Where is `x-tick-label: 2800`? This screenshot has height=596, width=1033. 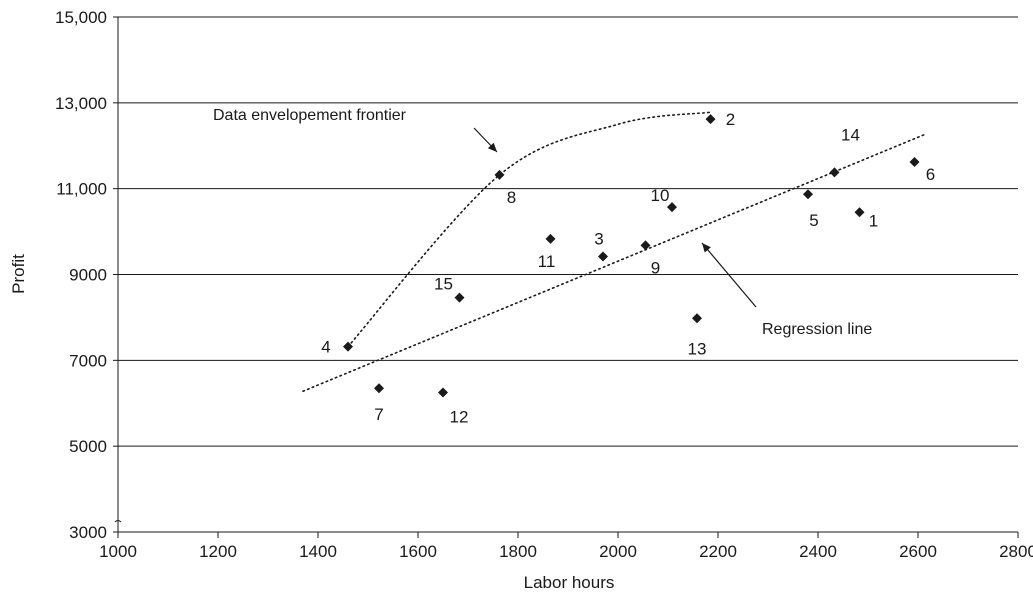 x-tick-label: 2800 is located at coordinates (1016, 551).